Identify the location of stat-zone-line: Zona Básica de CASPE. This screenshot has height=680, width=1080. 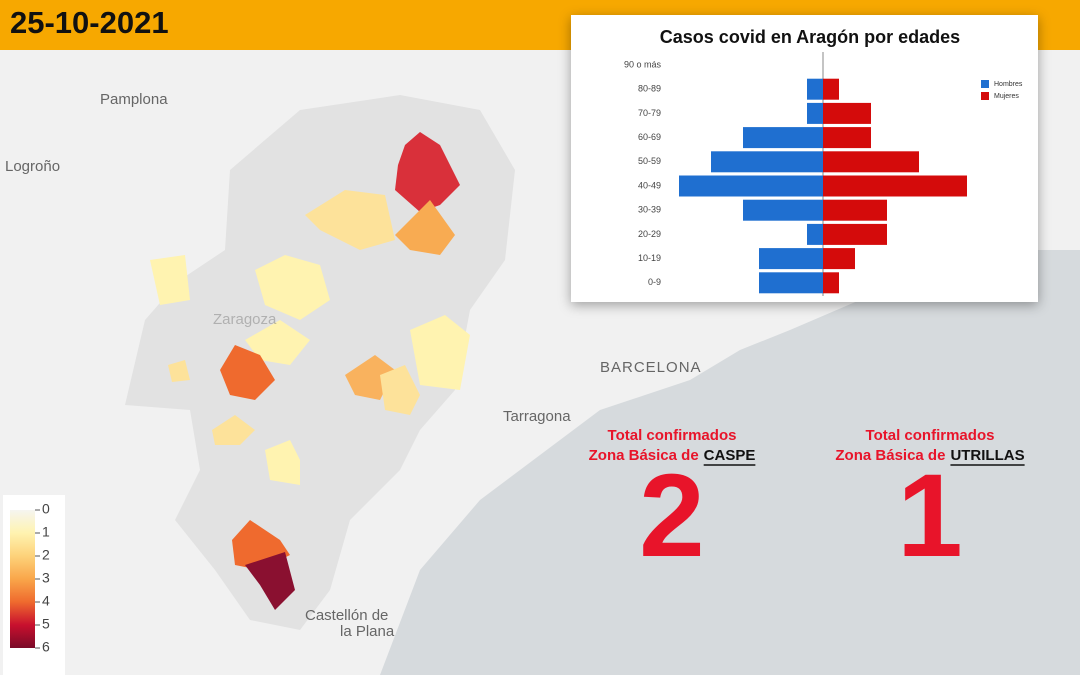
(672, 455).